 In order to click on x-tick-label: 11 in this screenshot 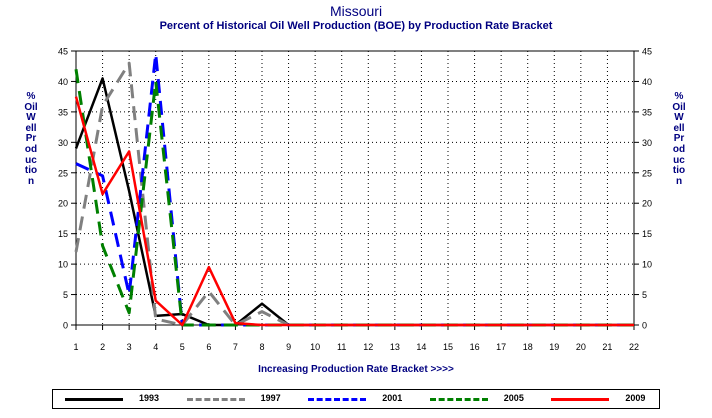, I will do `click(341, 347)`.